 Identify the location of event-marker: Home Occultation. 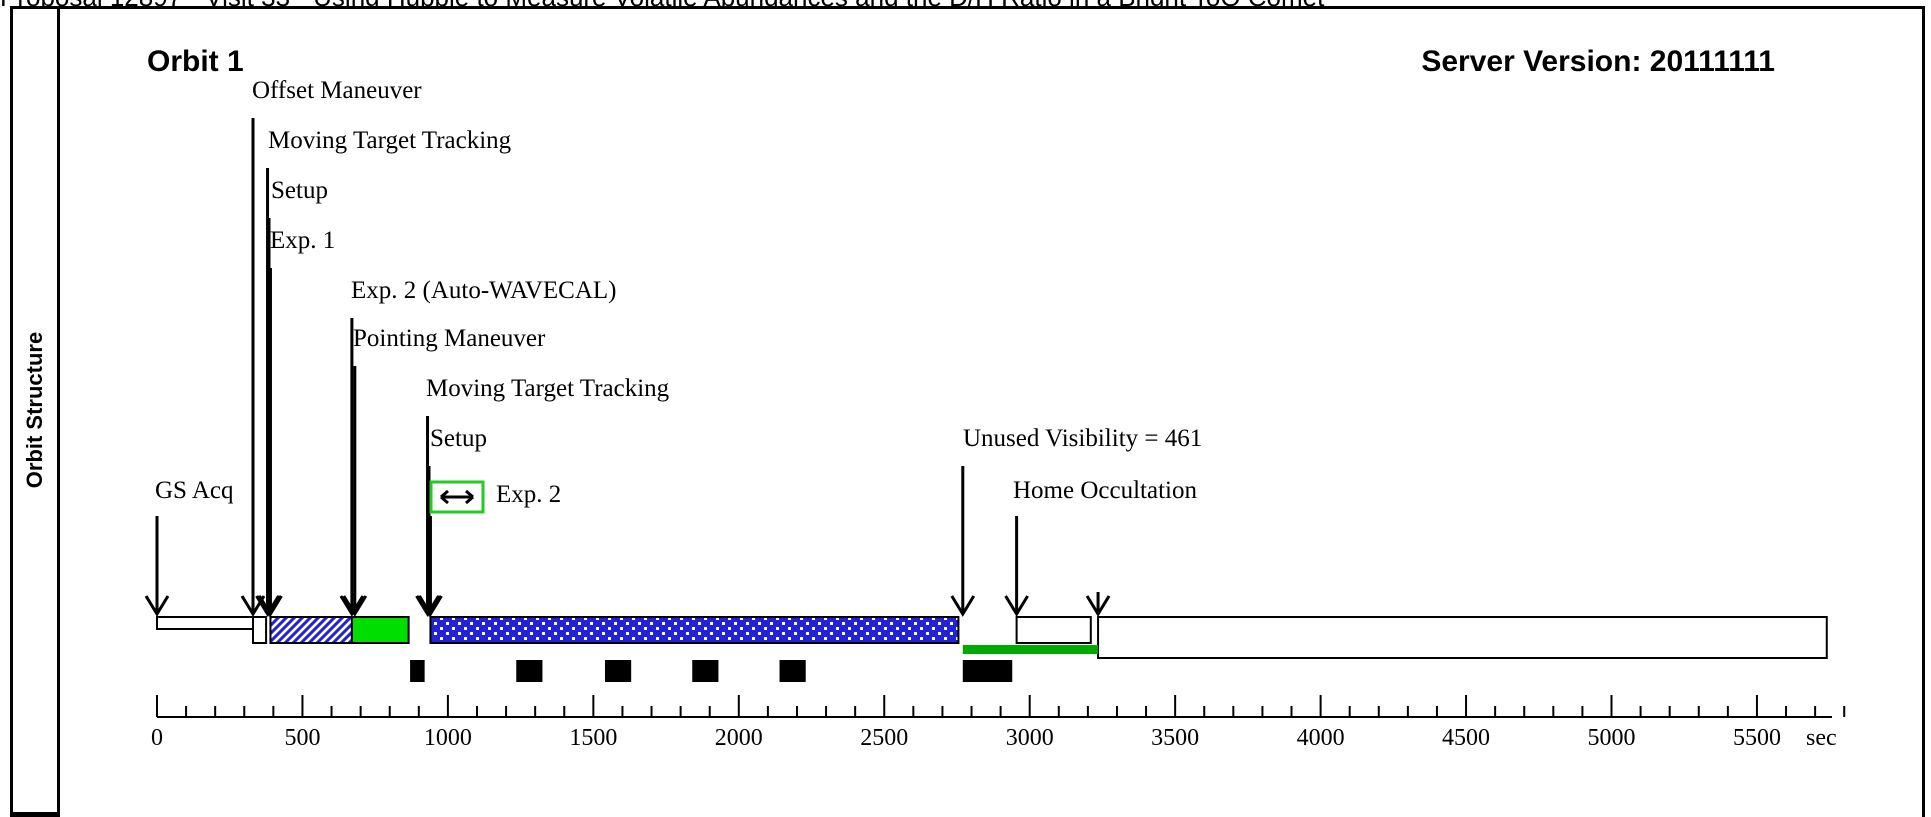
(1100, 547).